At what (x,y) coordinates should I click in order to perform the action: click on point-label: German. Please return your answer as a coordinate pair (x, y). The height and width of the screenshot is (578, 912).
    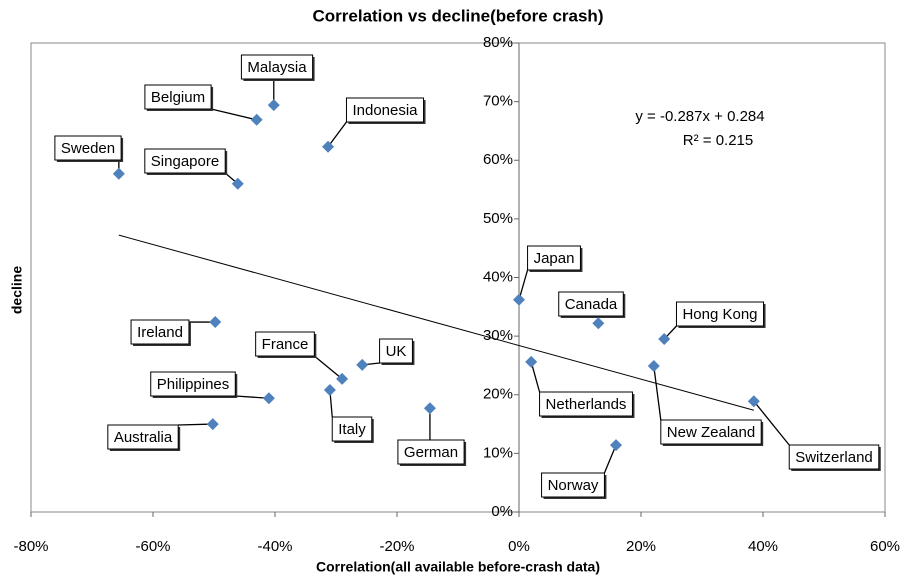
    Looking at the image, I should click on (431, 452).